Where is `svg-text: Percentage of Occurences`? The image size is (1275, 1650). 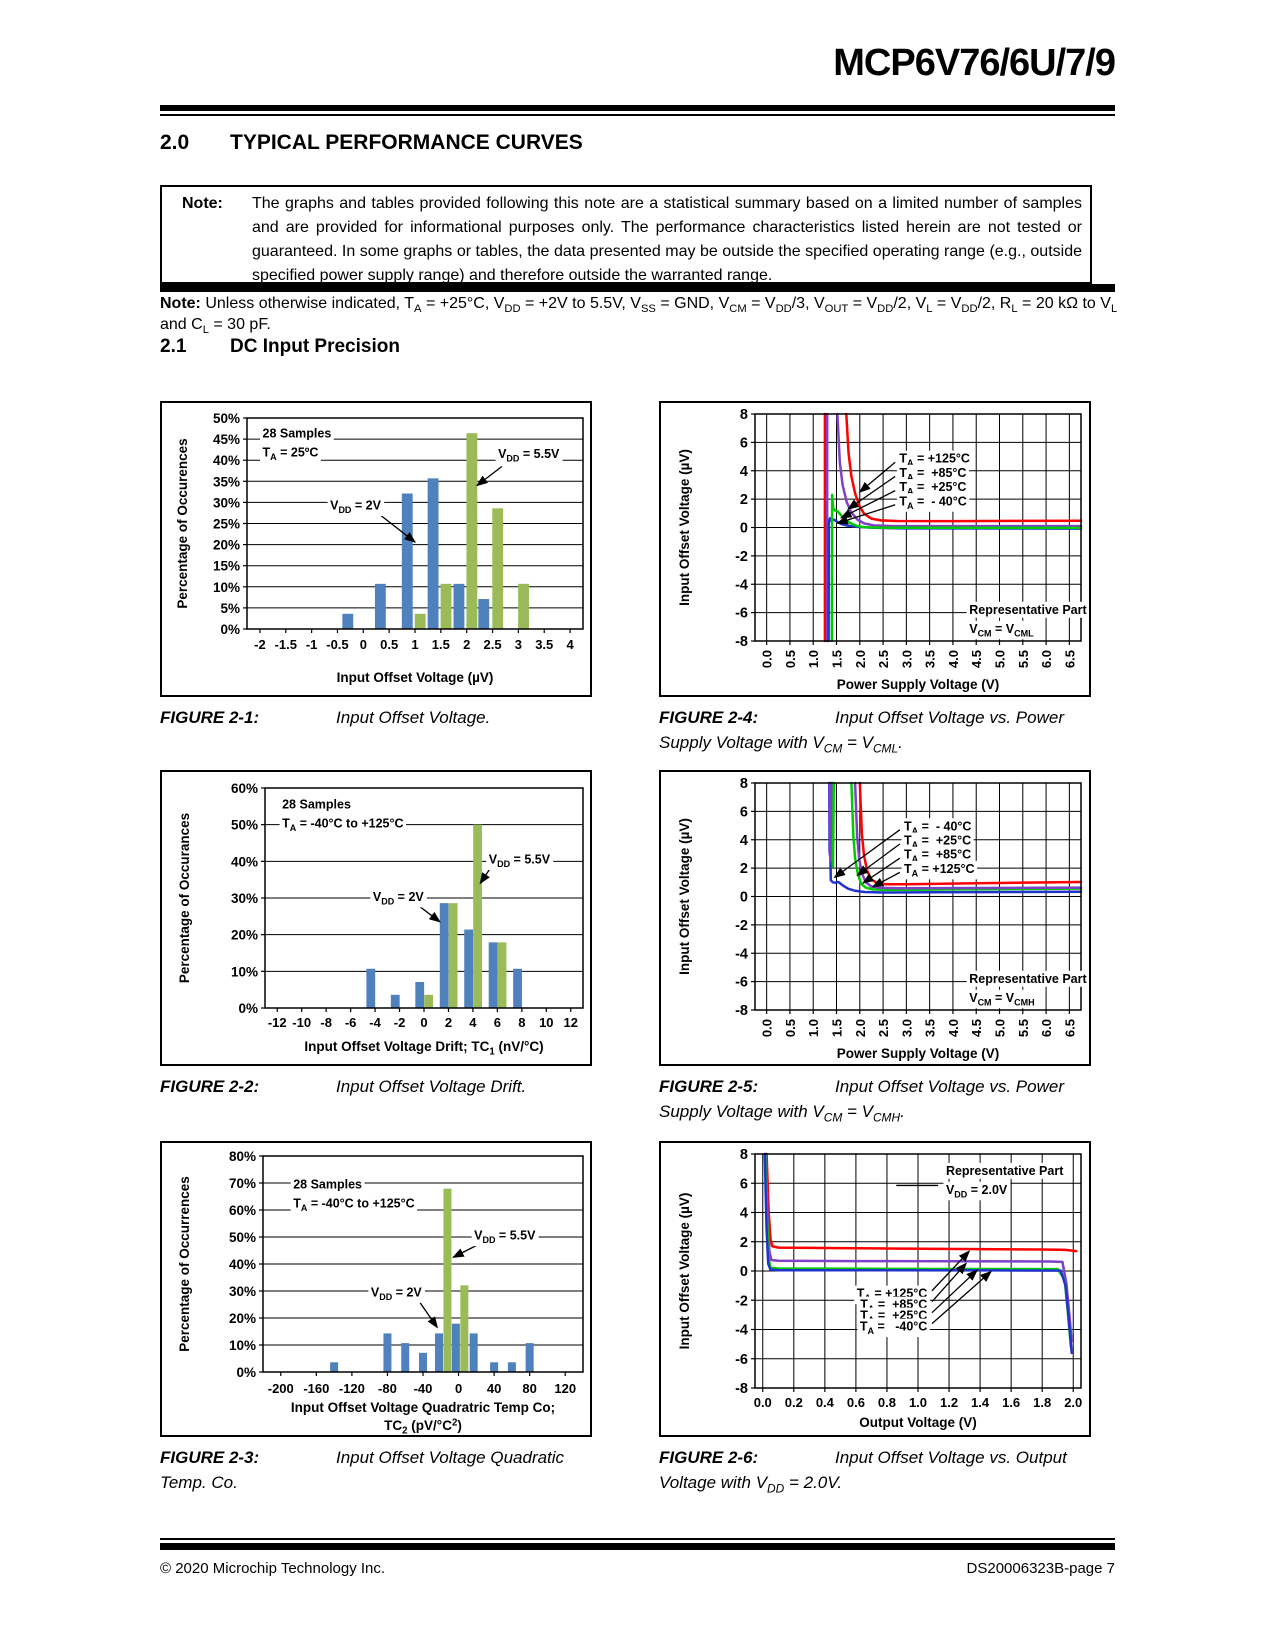
svg-text: Percentage of Occurences is located at coordinates (182, 523).